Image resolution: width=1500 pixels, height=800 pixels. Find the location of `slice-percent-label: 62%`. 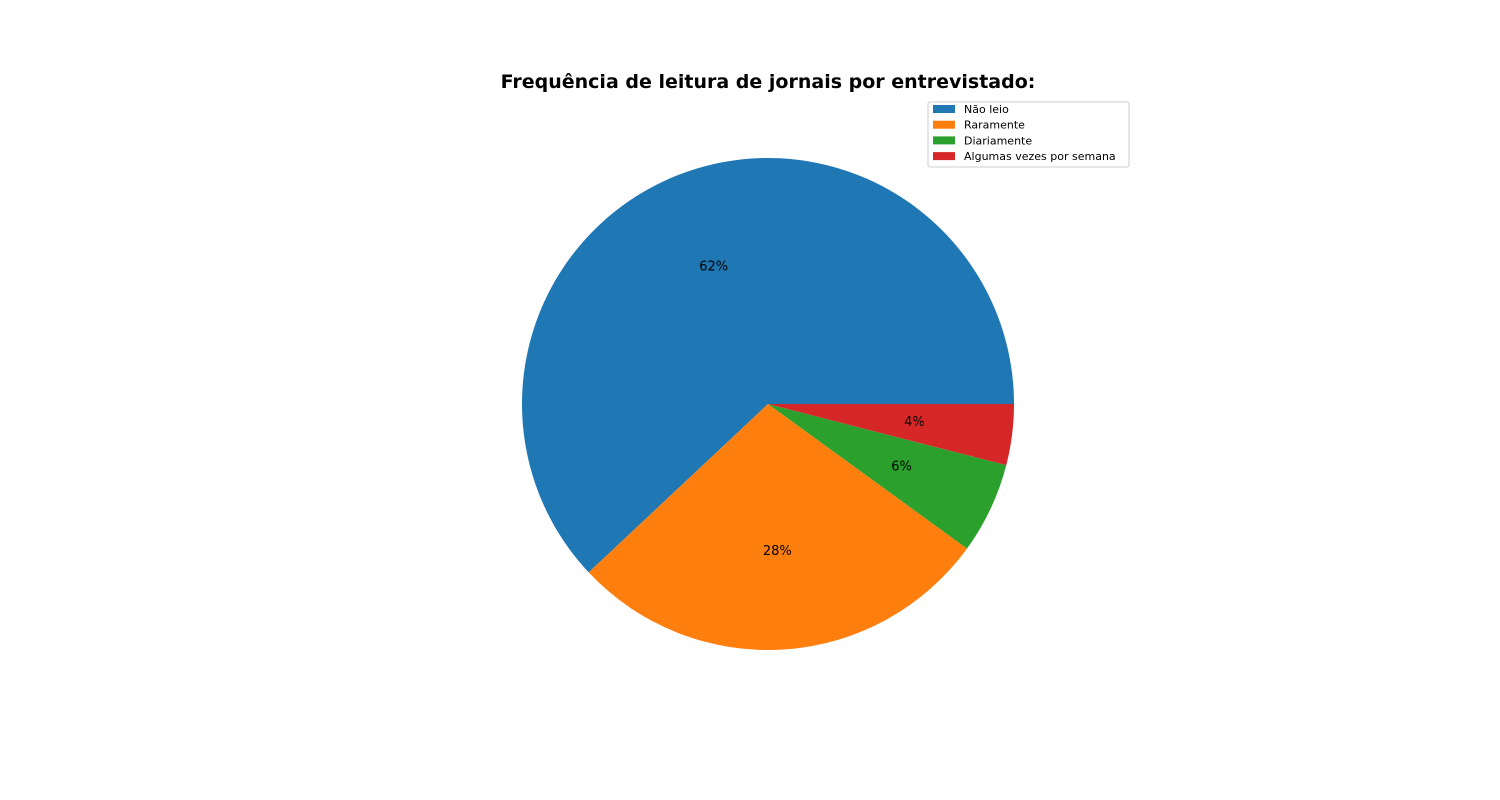

slice-percent-label: 62% is located at coordinates (713, 266).